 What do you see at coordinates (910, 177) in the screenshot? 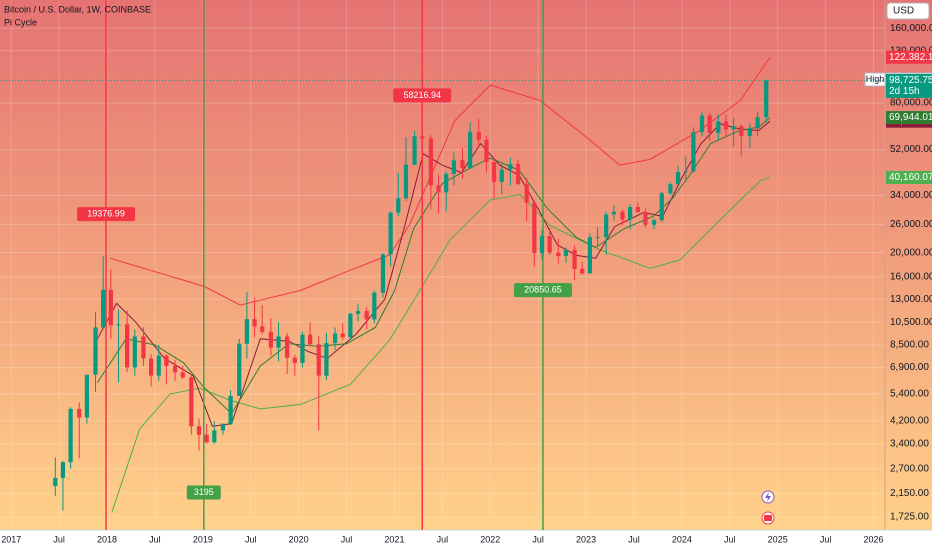
I see `line-value-label: 40,160.07` at bounding box center [910, 177].